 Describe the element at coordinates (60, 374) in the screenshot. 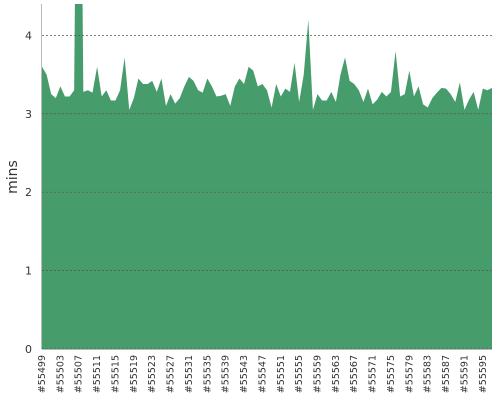

I see `x-tick-label: #55503` at that location.